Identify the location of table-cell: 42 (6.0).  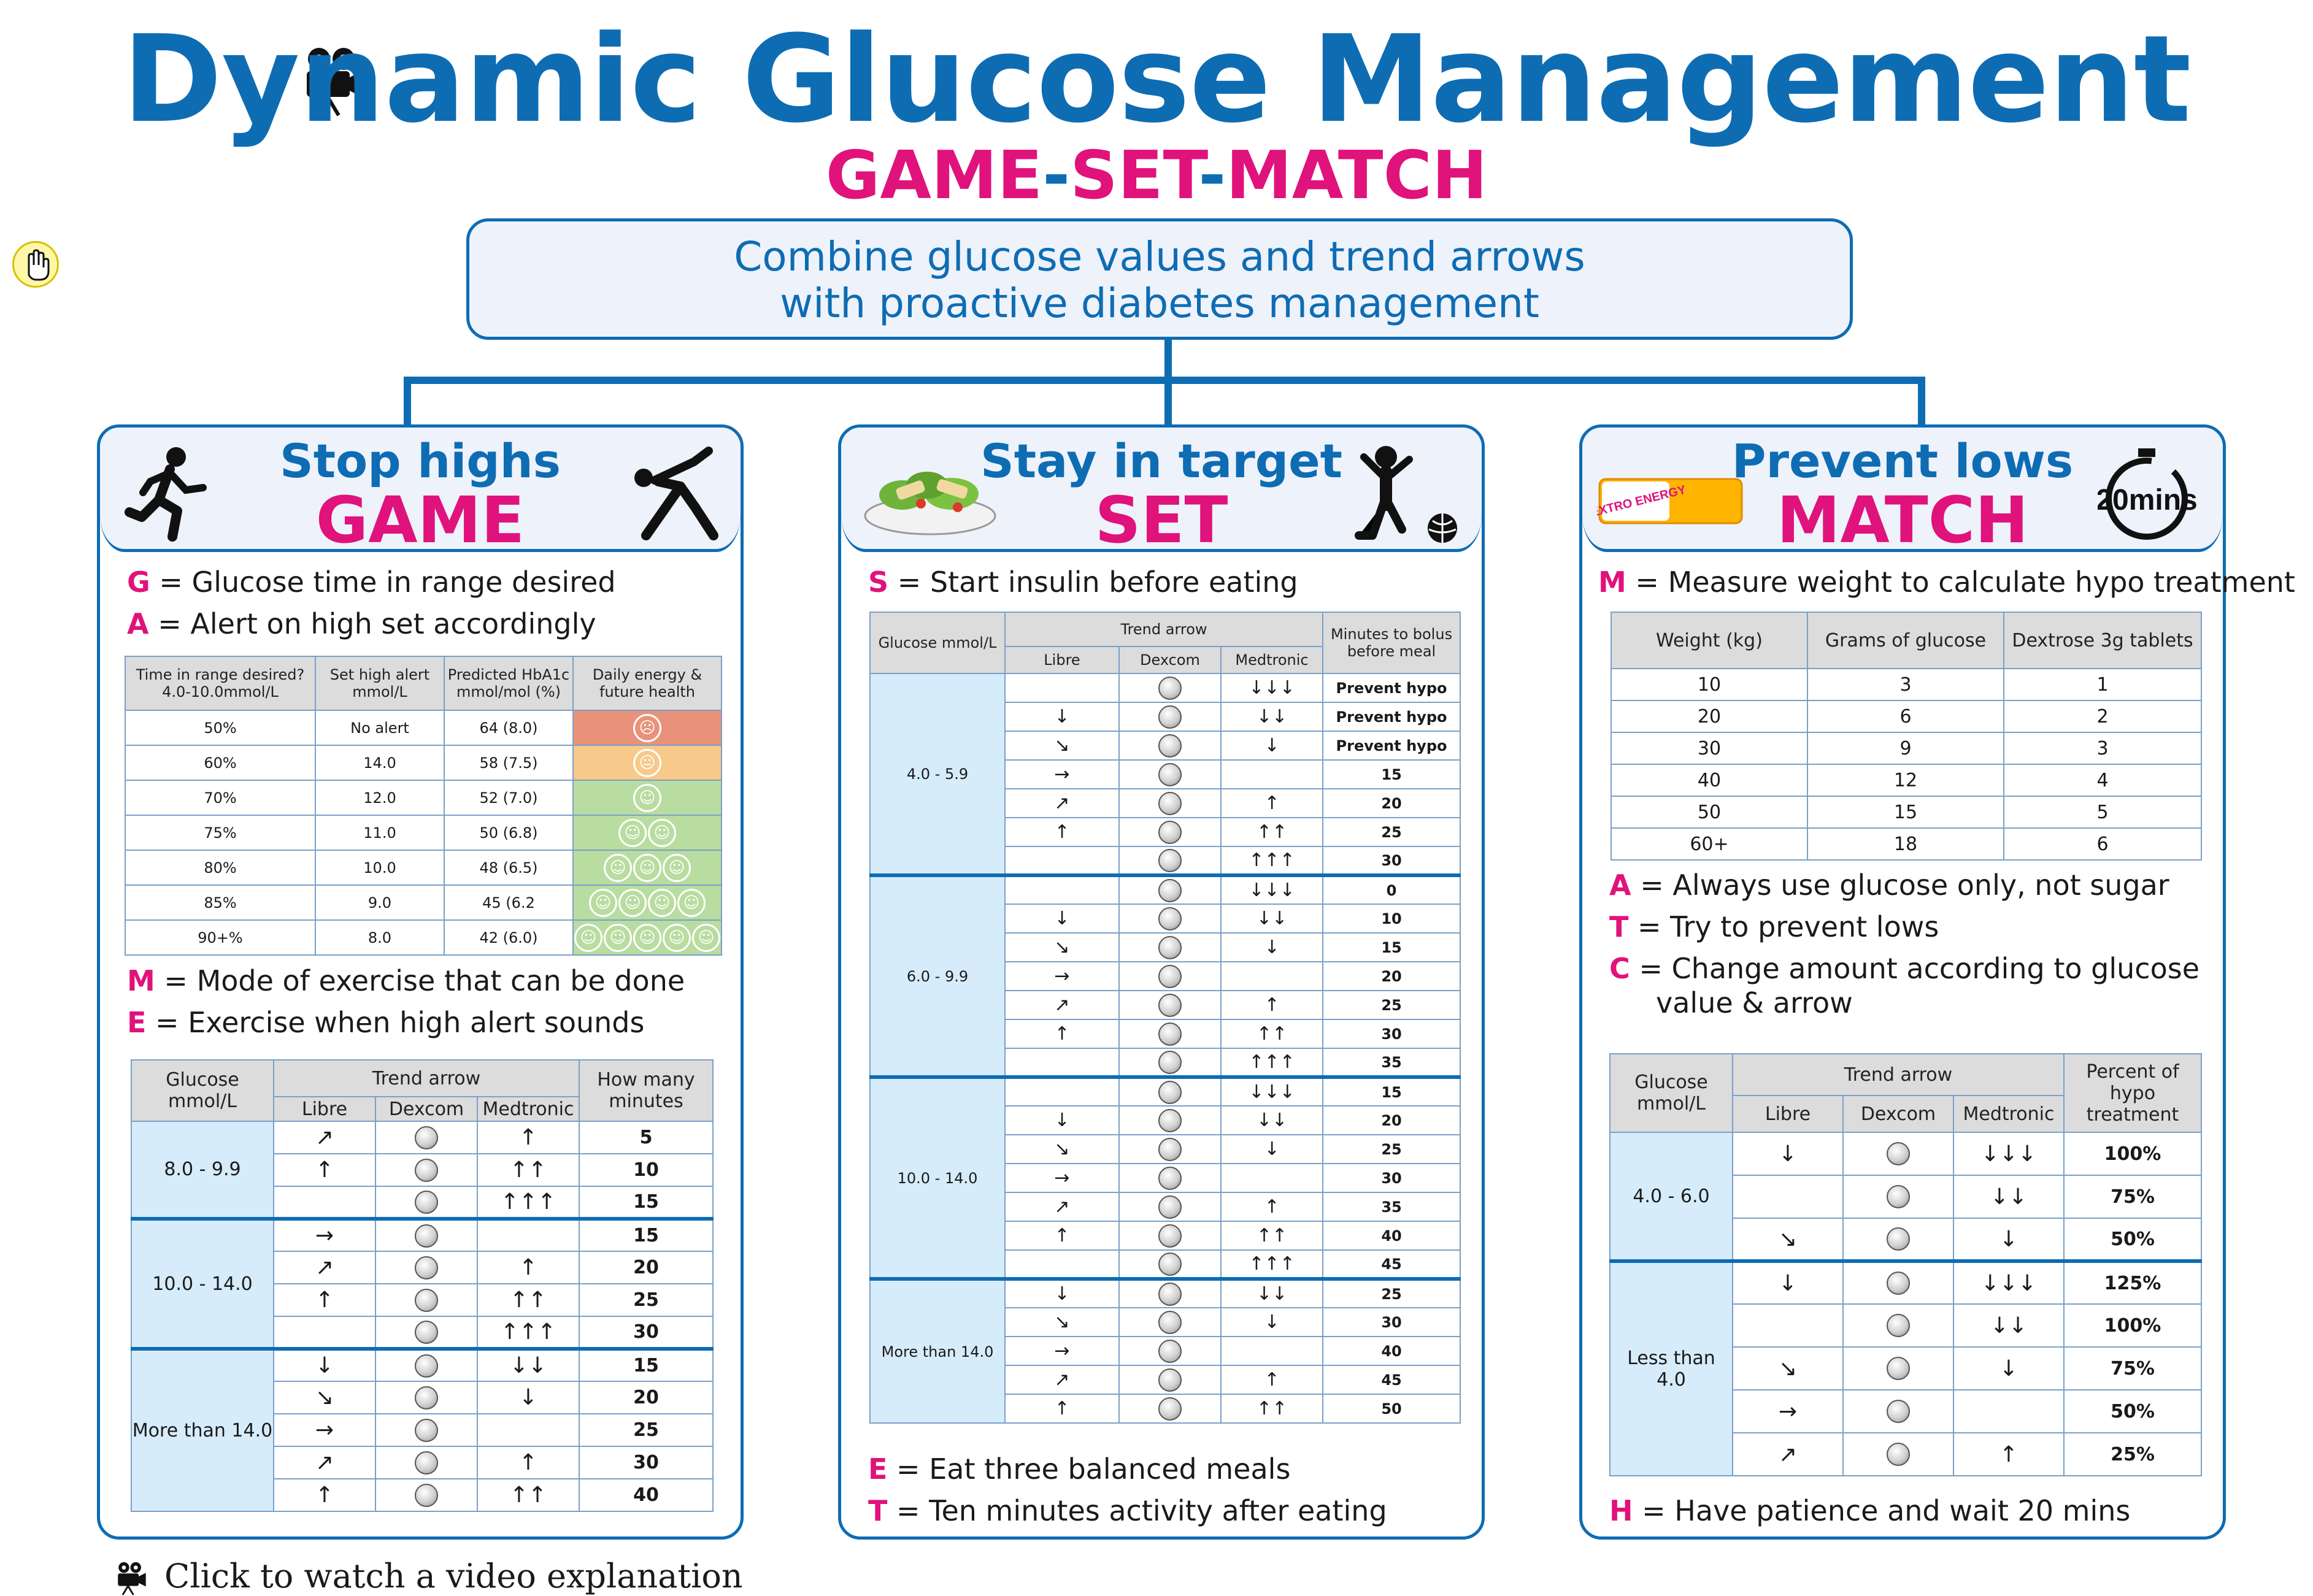
(509, 937).